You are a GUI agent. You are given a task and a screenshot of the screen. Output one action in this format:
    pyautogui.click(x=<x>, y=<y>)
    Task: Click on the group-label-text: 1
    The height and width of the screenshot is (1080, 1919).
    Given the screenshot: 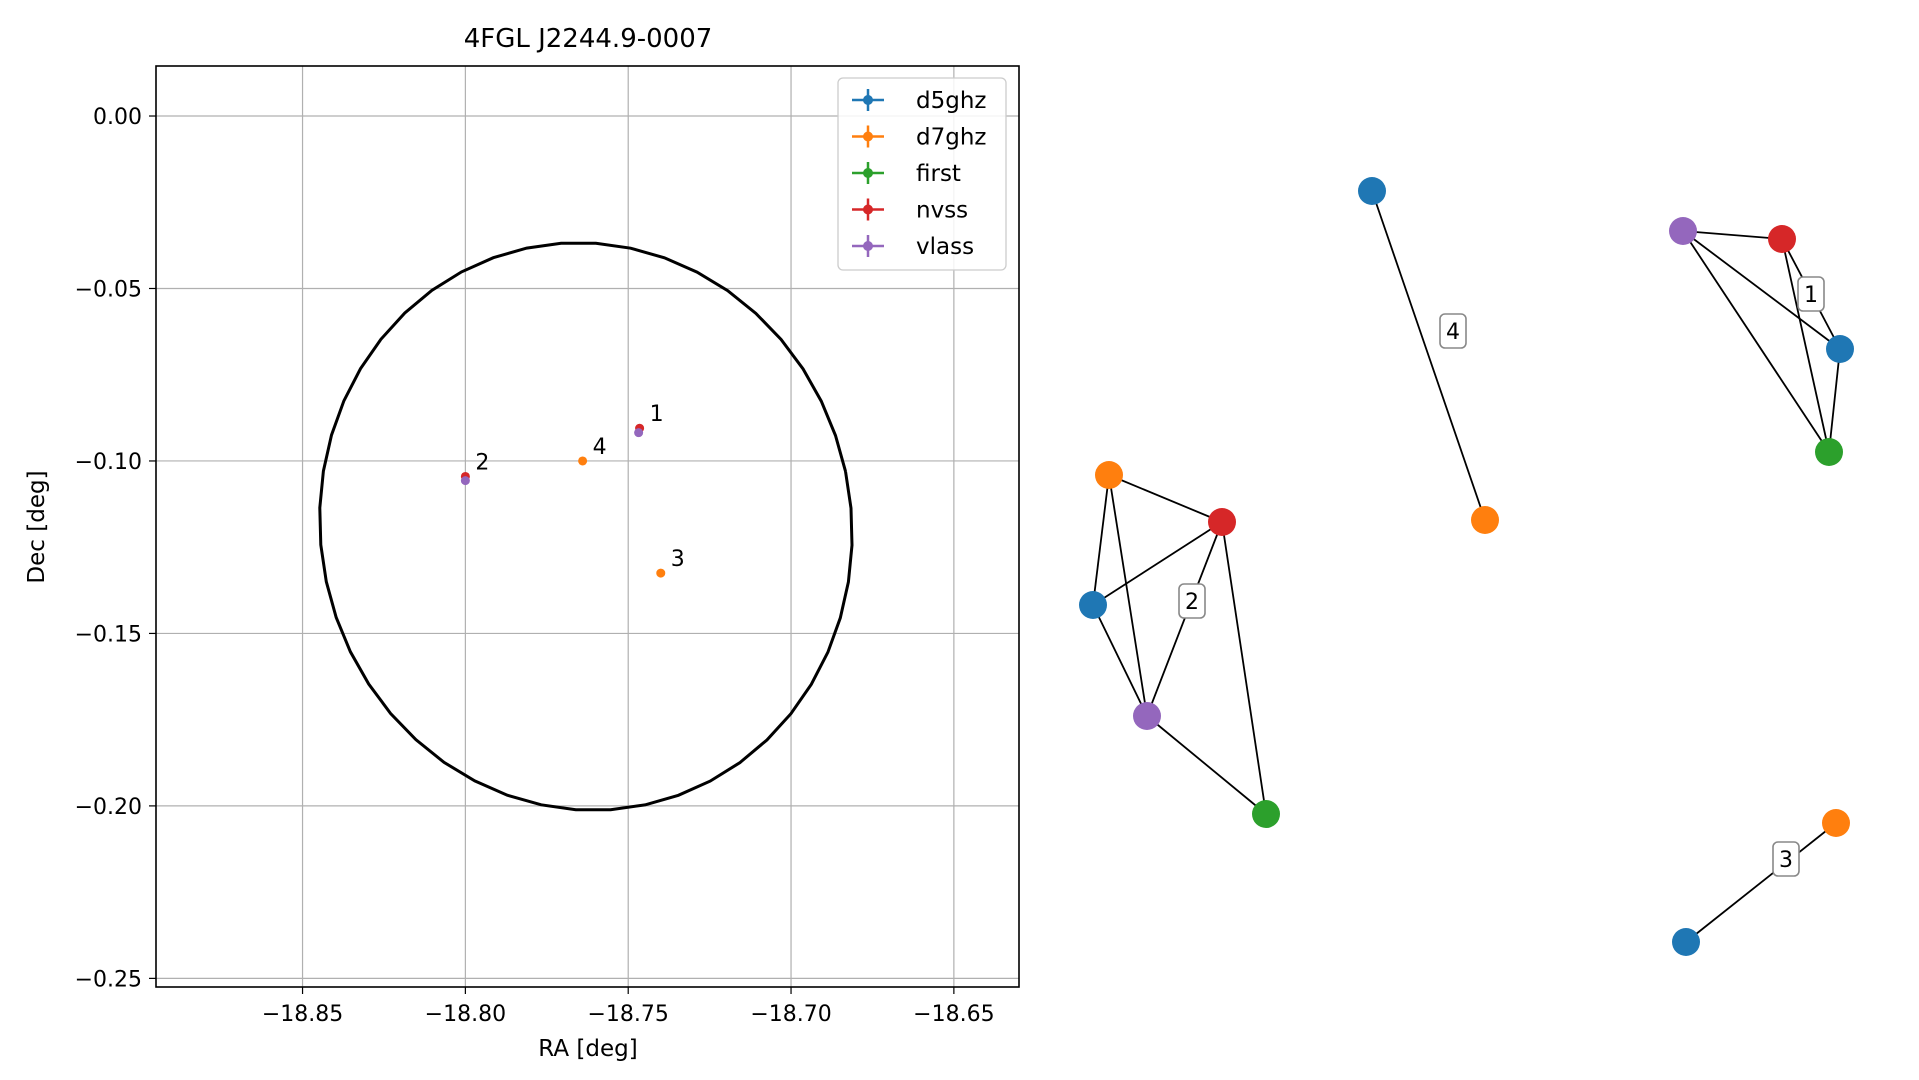 What is the action you would take?
    pyautogui.click(x=1811, y=295)
    